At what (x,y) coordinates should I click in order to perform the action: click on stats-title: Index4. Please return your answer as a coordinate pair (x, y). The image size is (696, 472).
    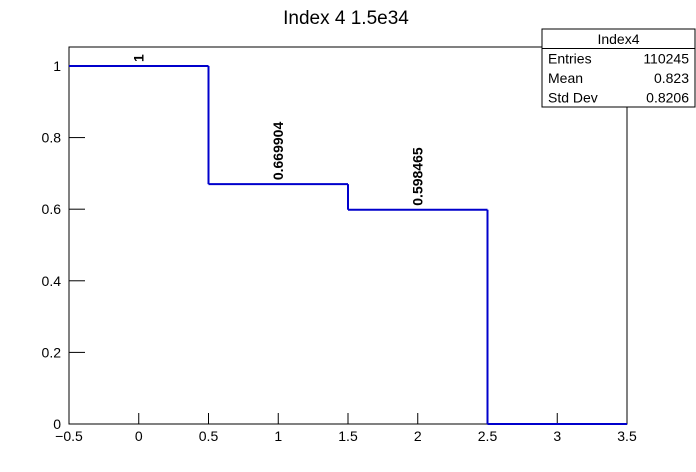
    Looking at the image, I should click on (618, 39).